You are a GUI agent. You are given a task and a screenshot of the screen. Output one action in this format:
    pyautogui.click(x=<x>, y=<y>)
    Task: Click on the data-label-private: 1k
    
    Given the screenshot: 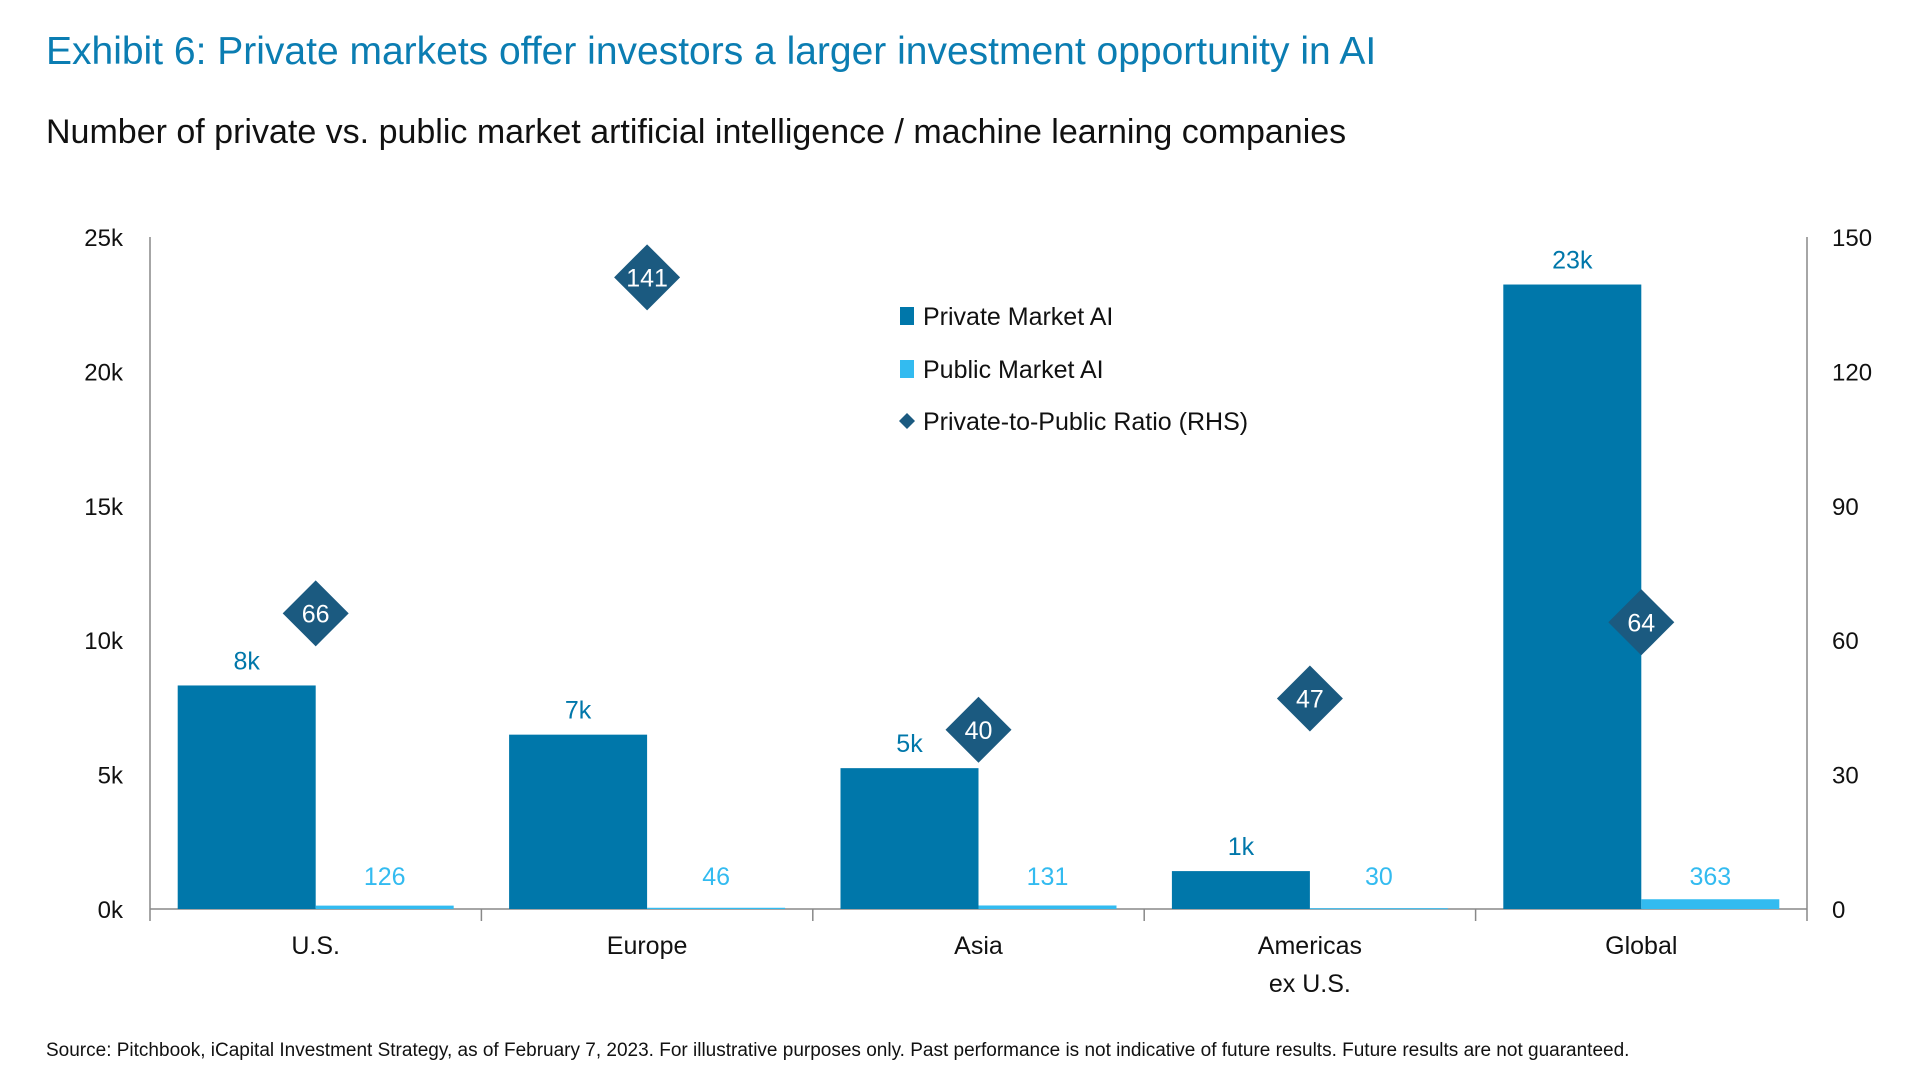 What is the action you would take?
    pyautogui.click(x=1241, y=847)
    